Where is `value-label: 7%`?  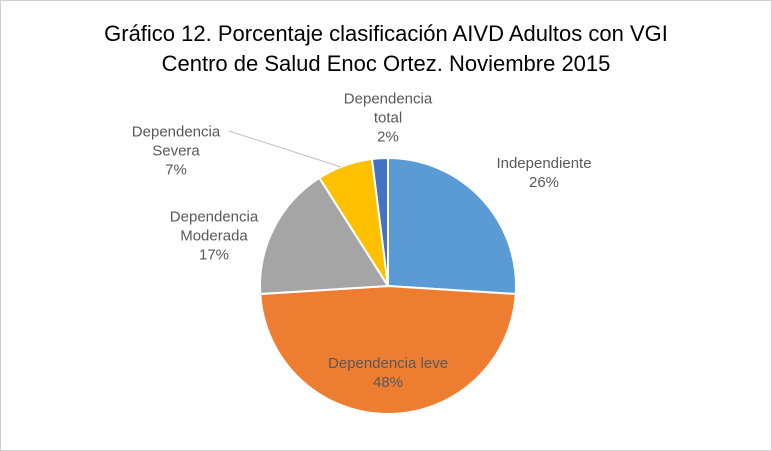 value-label: 7% is located at coordinates (176, 170).